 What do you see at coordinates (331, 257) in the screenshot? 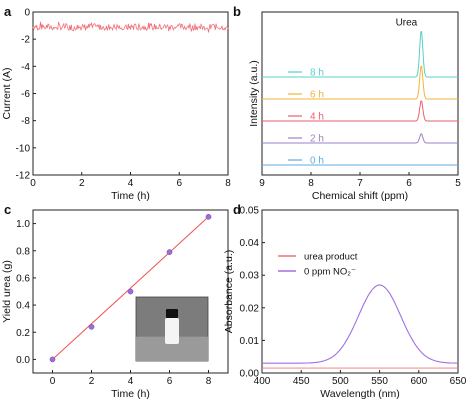
I see `panel-d-legend-label: urea product` at bounding box center [331, 257].